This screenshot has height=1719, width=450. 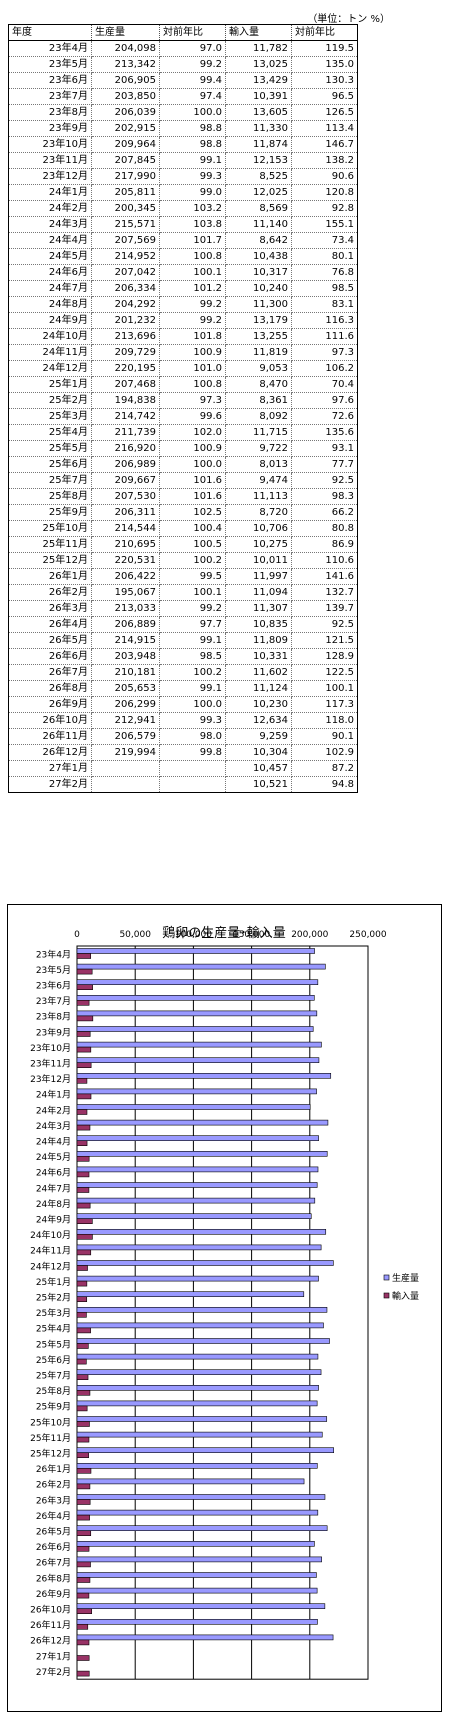 What do you see at coordinates (53, 1313) in the screenshot?
I see `category-label: 25年3月` at bounding box center [53, 1313].